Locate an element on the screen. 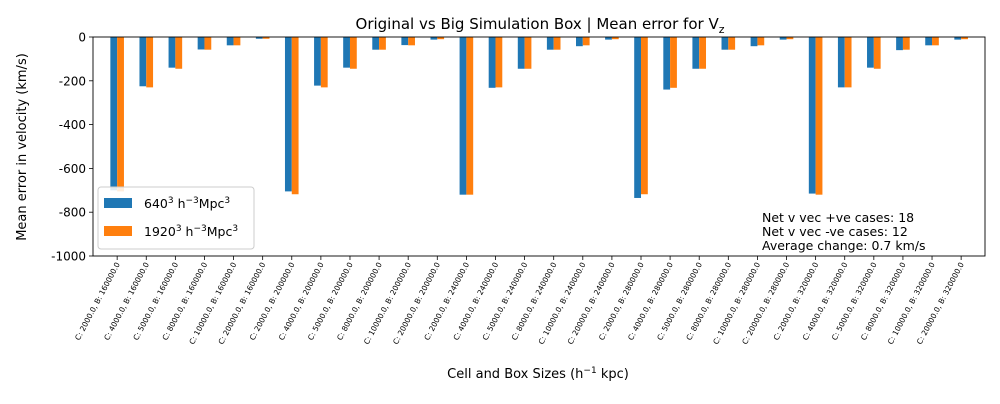 Image resolution: width=1000 pixels, height=404 pixels. annotation-text: Net v vec -ve cases: 12 is located at coordinates (835, 231).